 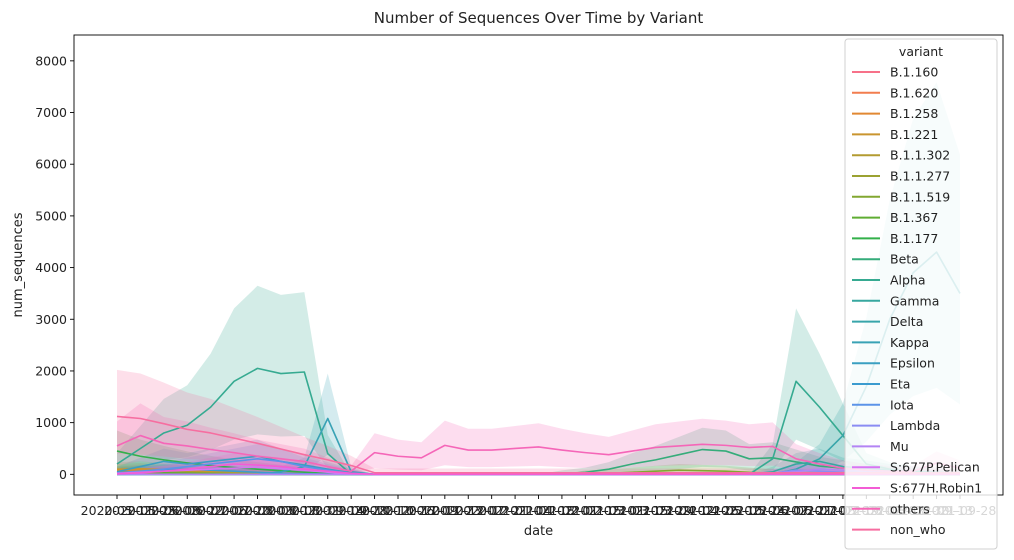 What do you see at coordinates (921, 51) in the screenshot?
I see `legend-title: variant` at bounding box center [921, 51].